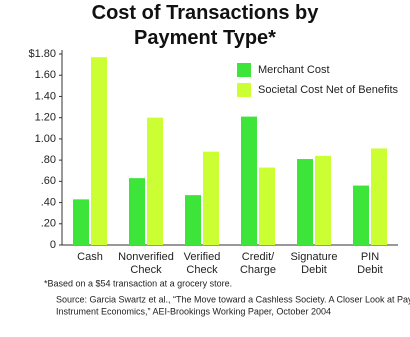  Describe the element at coordinates (45, 96) in the screenshot. I see `y-tick-label: 1.40` at that location.